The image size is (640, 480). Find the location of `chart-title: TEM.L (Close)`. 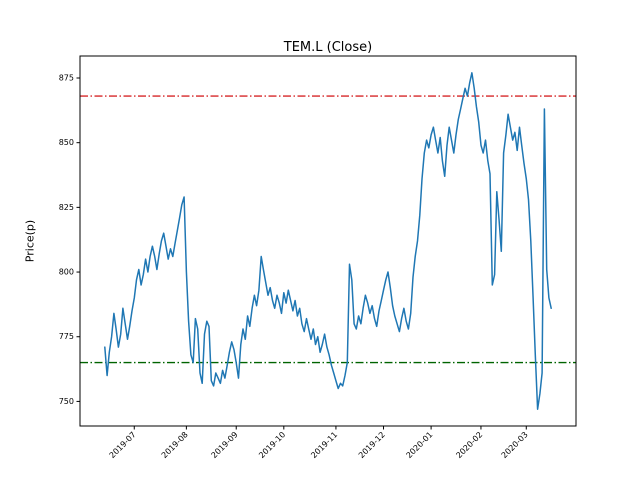

chart-title: TEM.L (Close) is located at coordinates (328, 47).